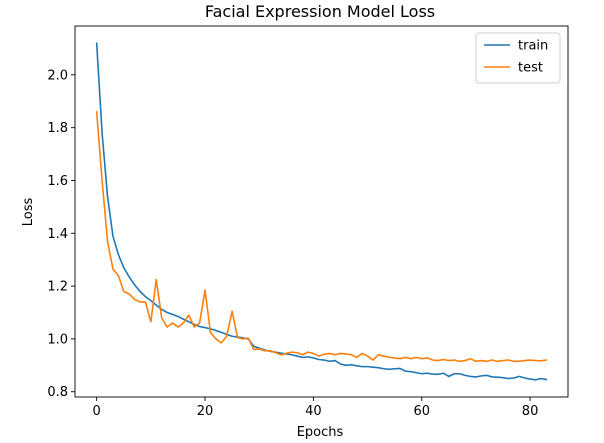 This screenshot has width=604, height=443. I want to click on x-axis-label: Epochs, so click(320, 432).